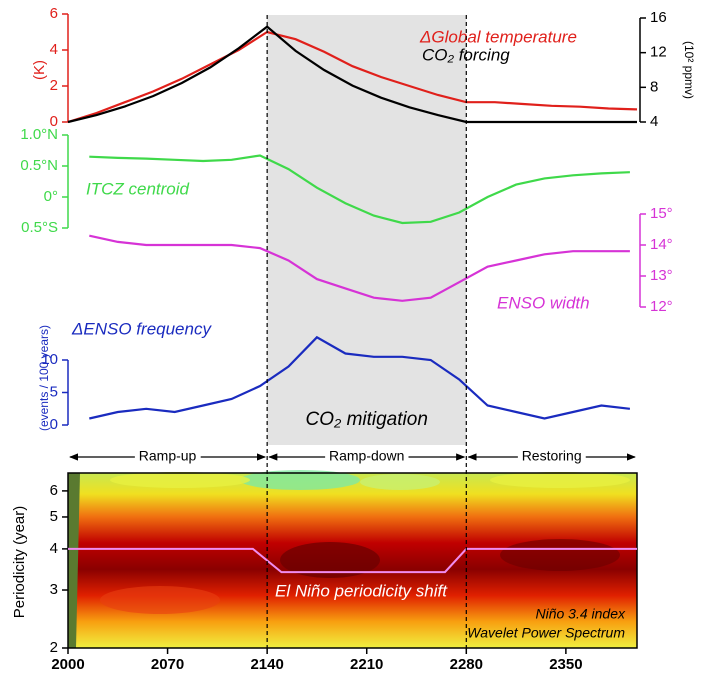  What do you see at coordinates (138, 188) in the screenshot?
I see `legend-label: ITCZ centroid` at bounding box center [138, 188].